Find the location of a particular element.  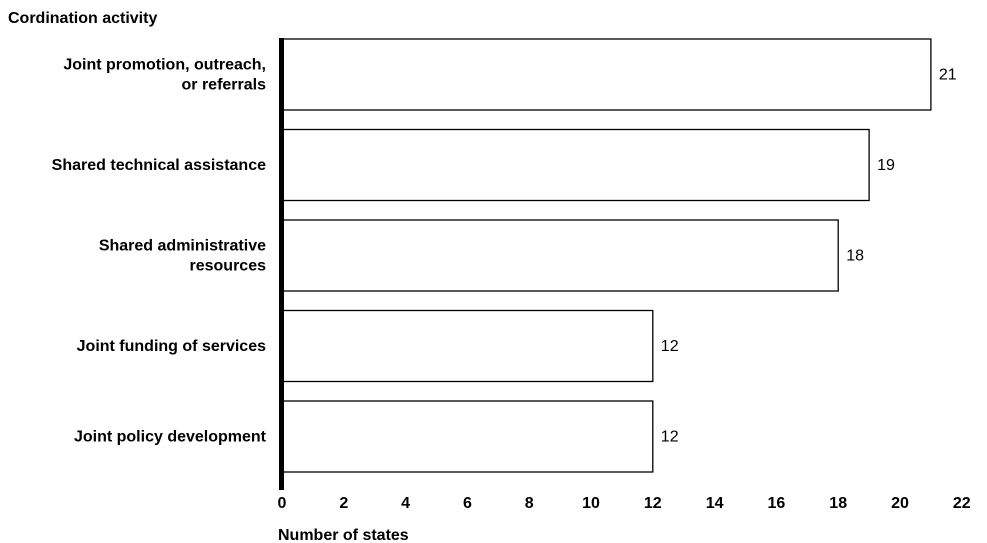

x-tick-labels: 0 2 4 6 8 10 12 14 16 18 20 22 is located at coordinates (624, 503).